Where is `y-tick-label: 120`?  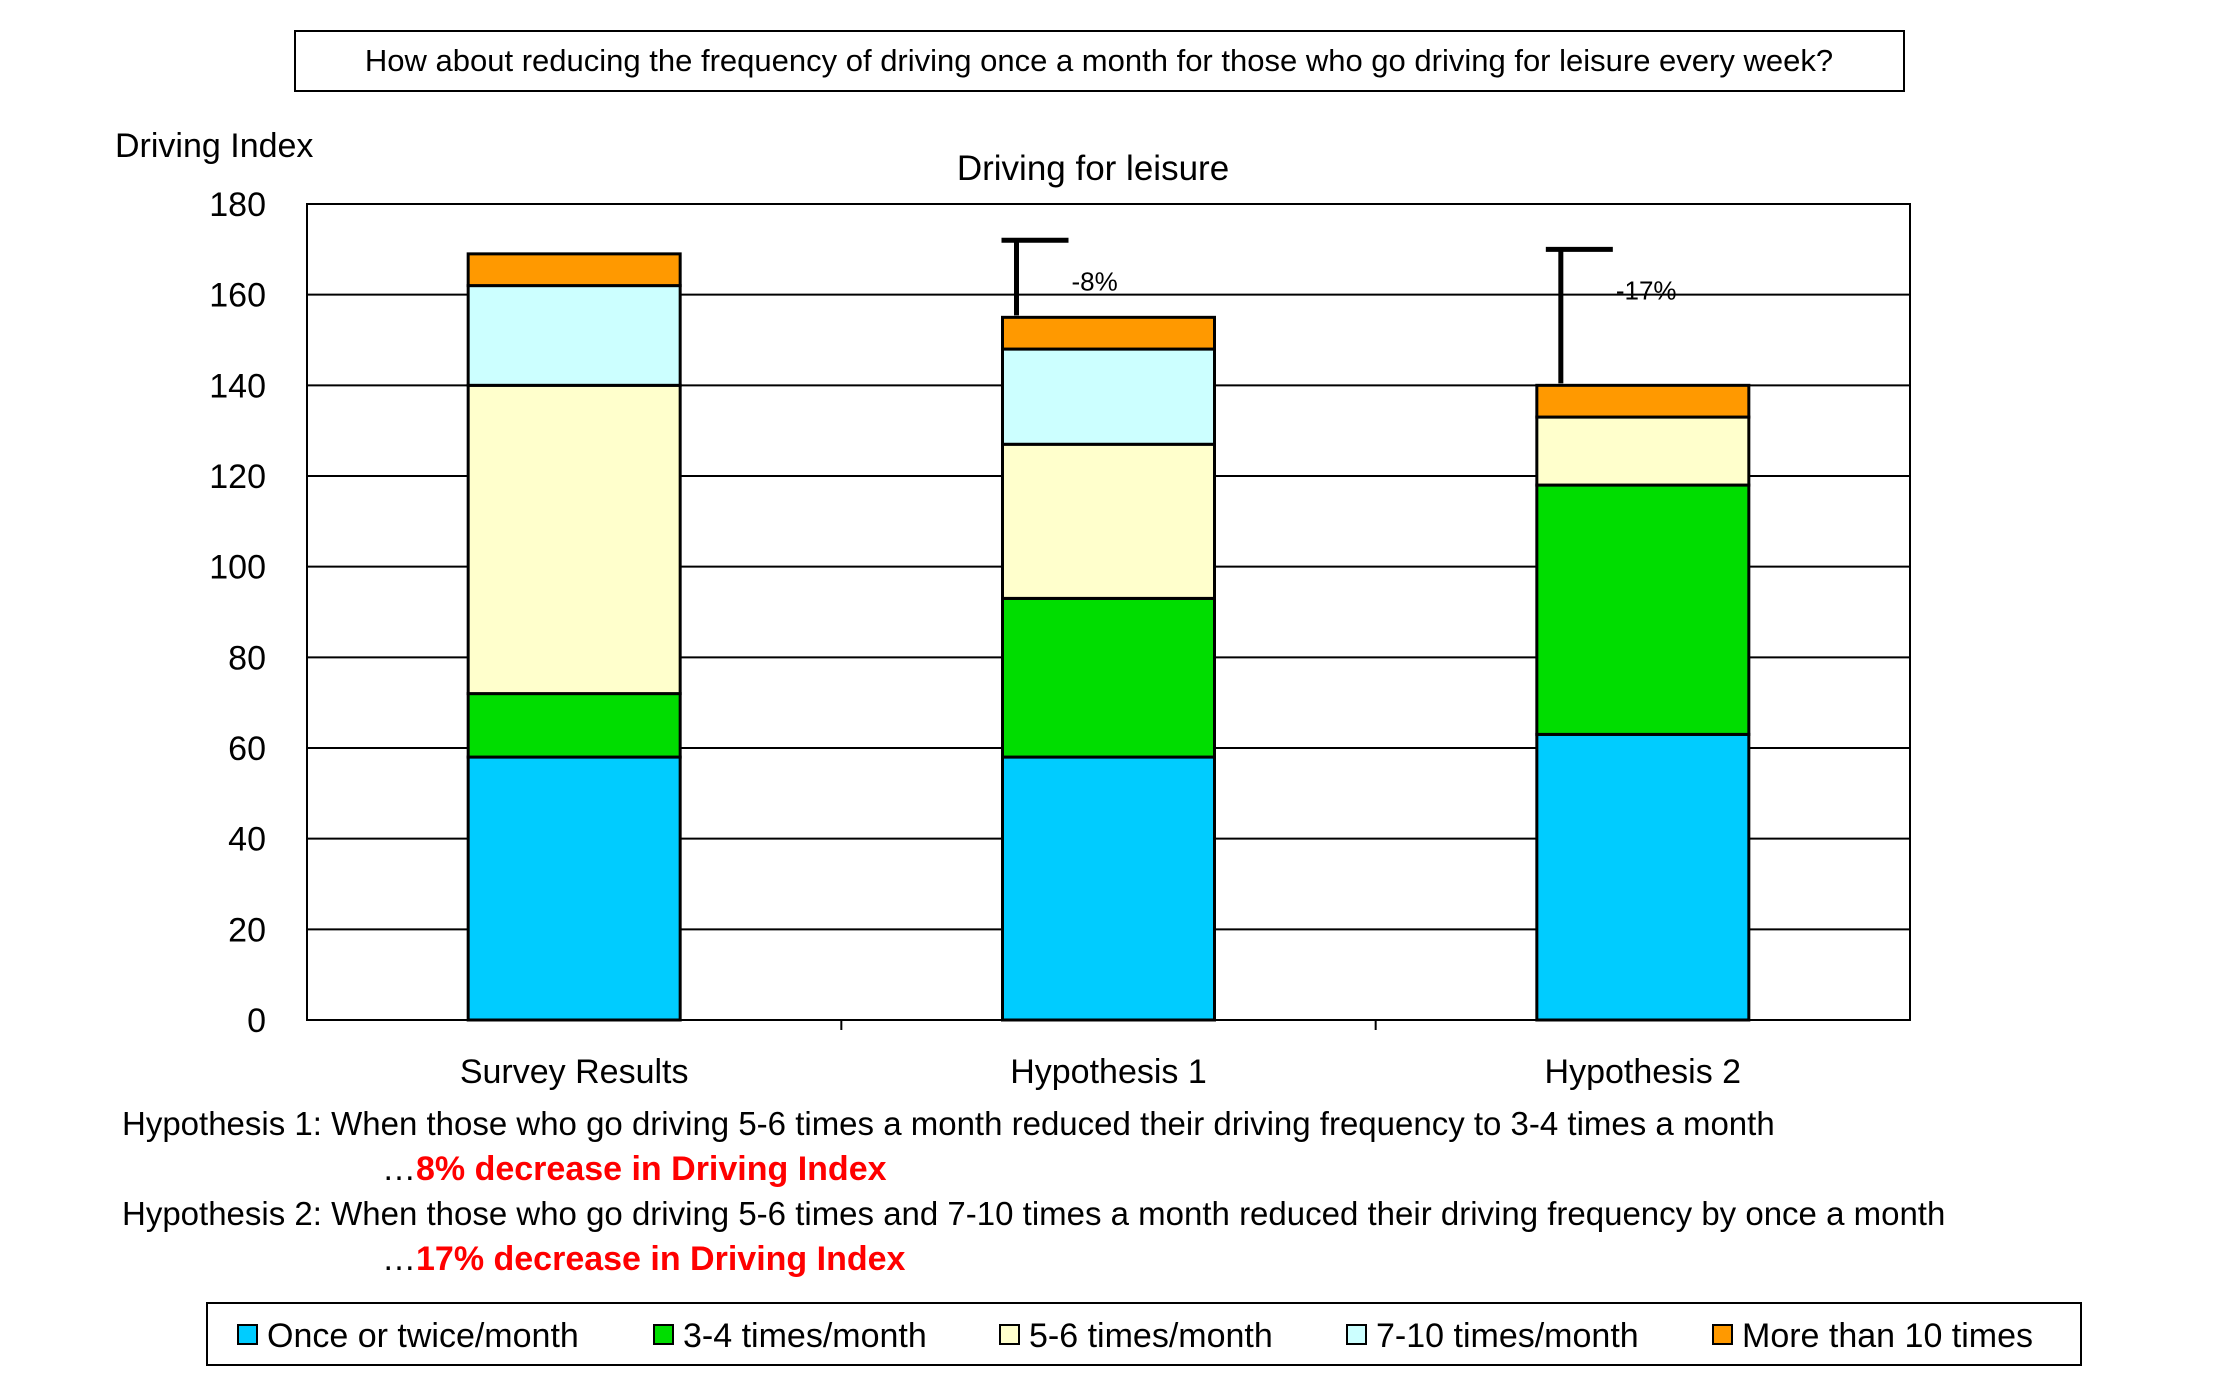
y-tick-label: 120 is located at coordinates (237, 477).